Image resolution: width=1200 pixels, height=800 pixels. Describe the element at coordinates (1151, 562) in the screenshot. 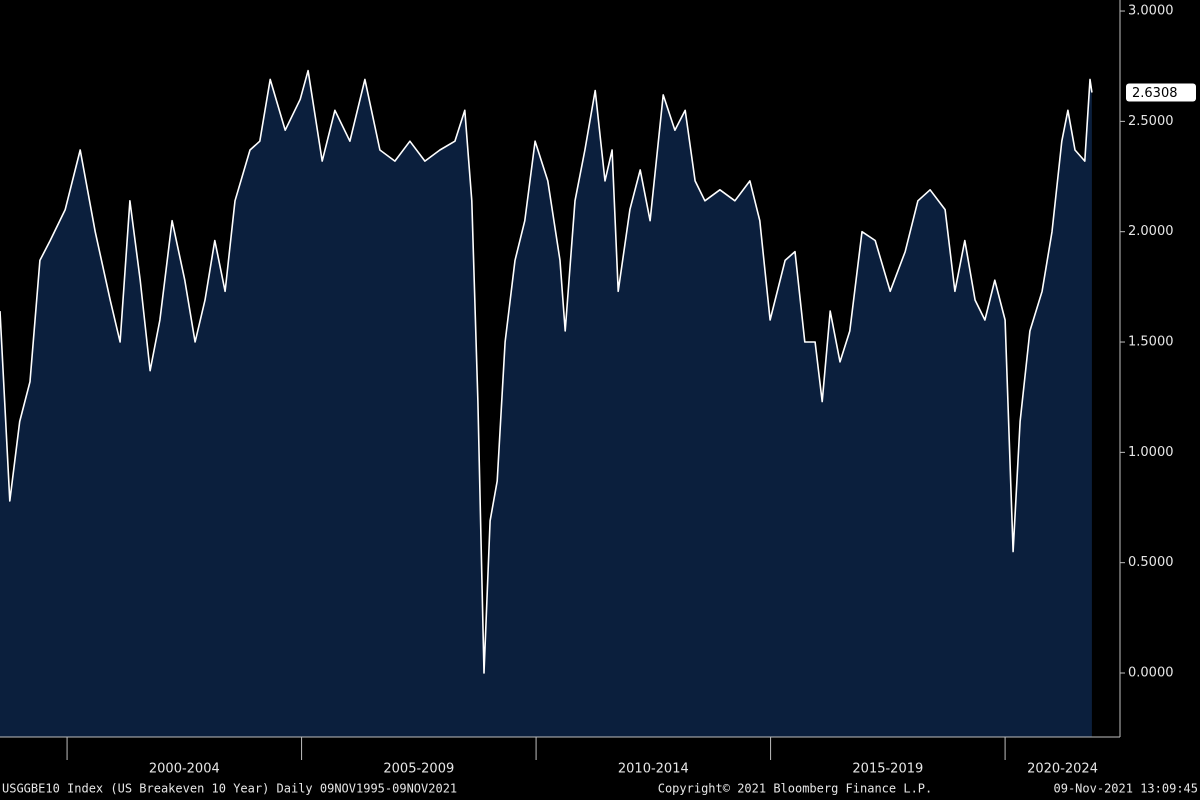

I see `y-tick-label: 0.5000` at that location.